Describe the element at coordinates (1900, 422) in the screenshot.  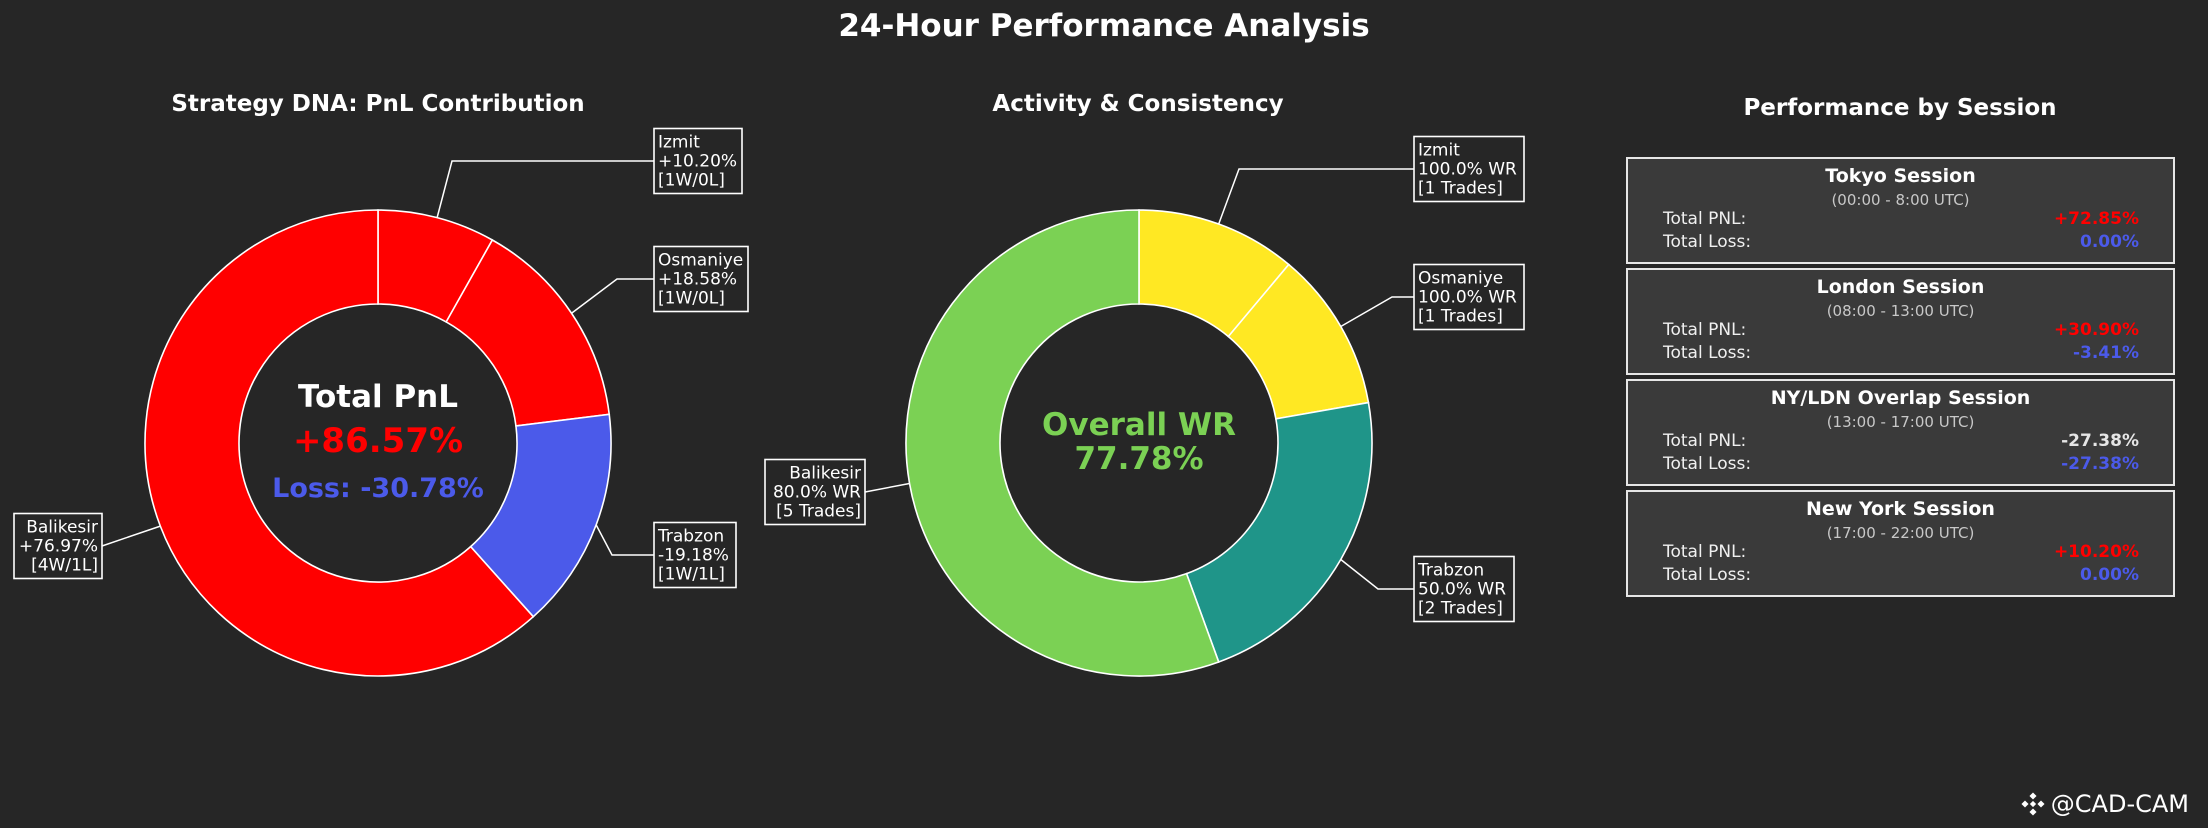
I see `session-time: (13:00 - 17:00 UTC)` at that location.